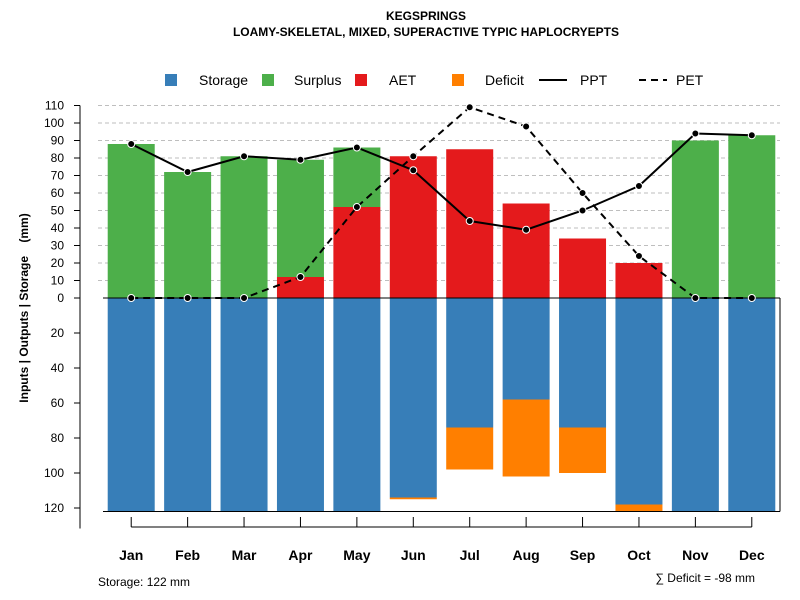 The height and width of the screenshot is (600, 800). I want to click on y-tick-label: 120, so click(54, 508).